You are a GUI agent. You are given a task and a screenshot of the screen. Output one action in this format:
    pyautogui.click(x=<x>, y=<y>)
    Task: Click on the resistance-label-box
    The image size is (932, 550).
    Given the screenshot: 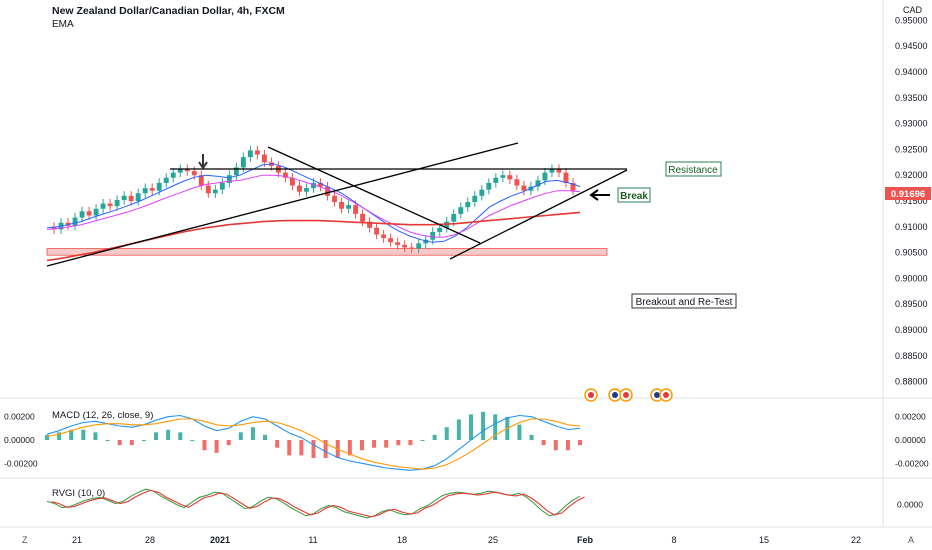 What is the action you would take?
    pyautogui.click(x=693, y=169)
    